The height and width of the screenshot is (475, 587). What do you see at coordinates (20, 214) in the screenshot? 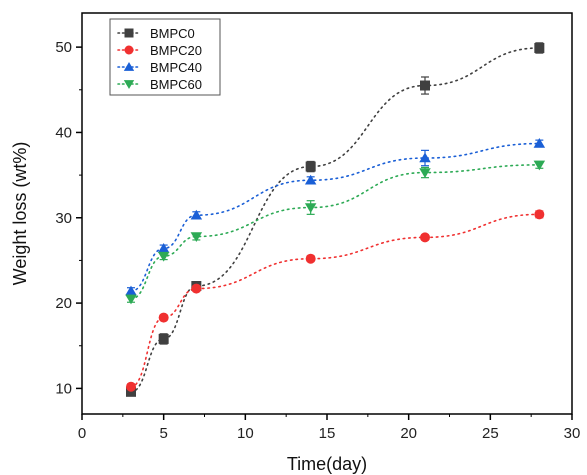
I see `y-axis-title: Weight loss (wt%)` at bounding box center [20, 214].